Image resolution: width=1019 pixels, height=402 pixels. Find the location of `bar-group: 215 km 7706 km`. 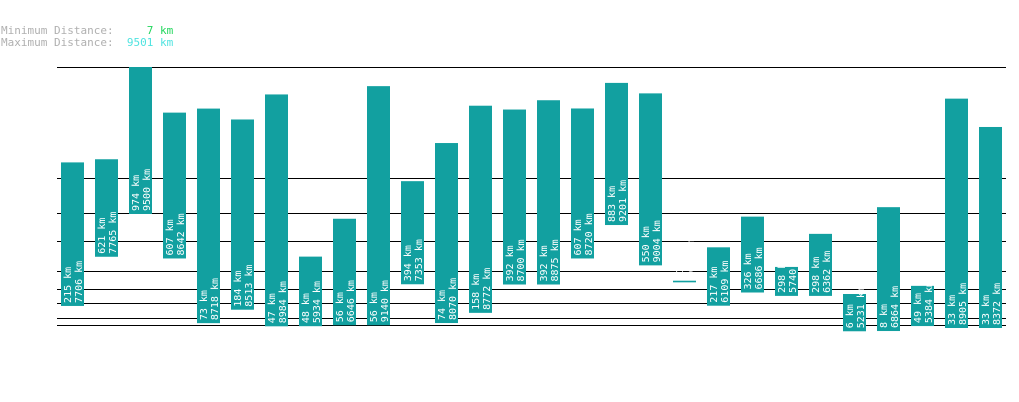

bar-group: 215 km 7706 km is located at coordinates (73, 234).